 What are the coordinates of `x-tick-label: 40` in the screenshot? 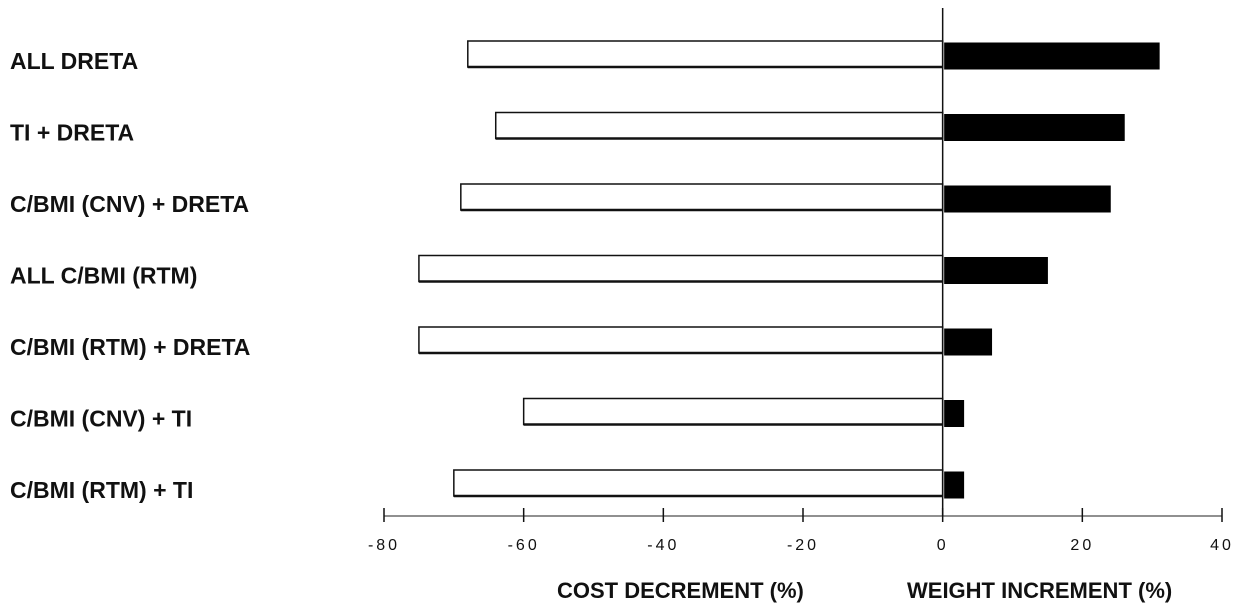 It's located at (1222, 545).